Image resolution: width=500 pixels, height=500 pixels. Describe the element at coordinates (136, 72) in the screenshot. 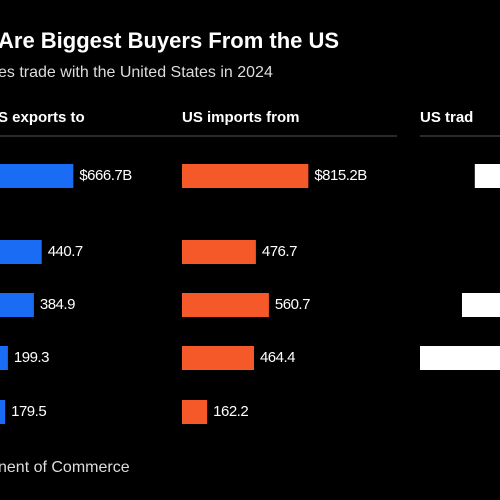

I see `chart-subtitle: es trade with the United States in 2024` at that location.